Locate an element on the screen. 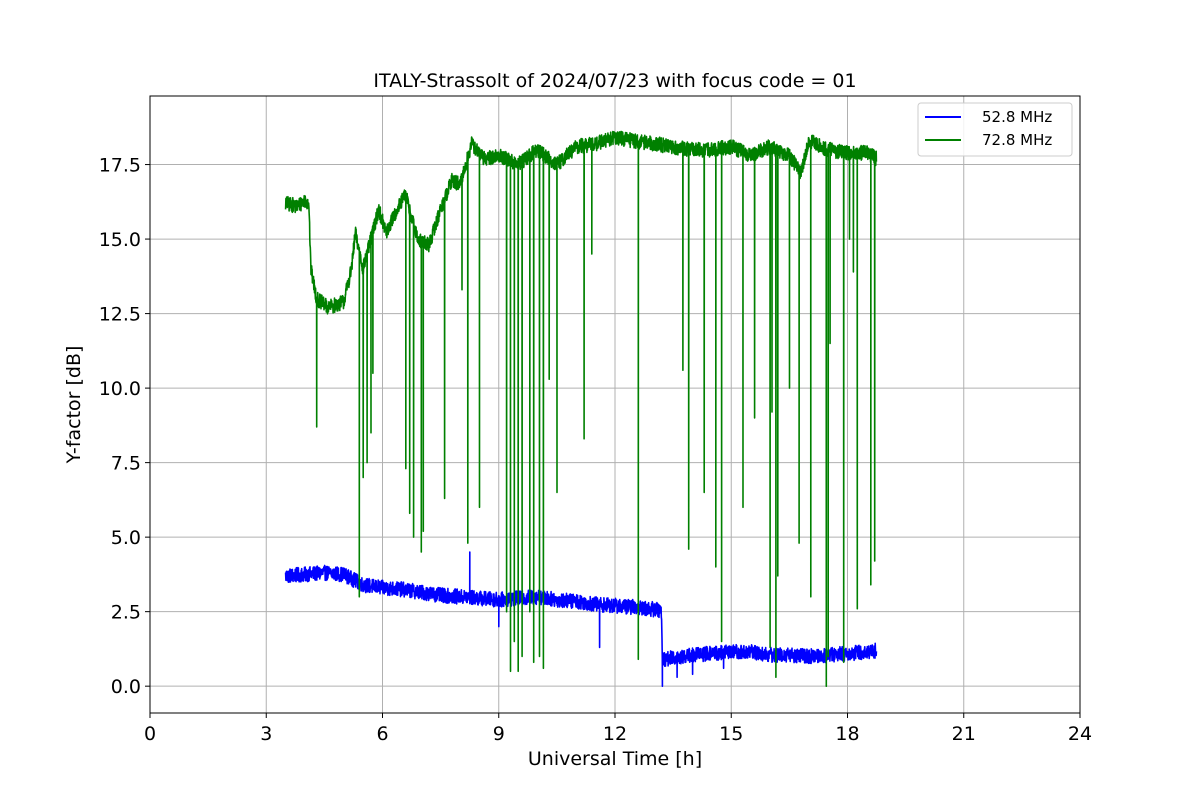 The height and width of the screenshot is (804, 1200). x-axis-label: Universal Time [h] is located at coordinates (615, 759).